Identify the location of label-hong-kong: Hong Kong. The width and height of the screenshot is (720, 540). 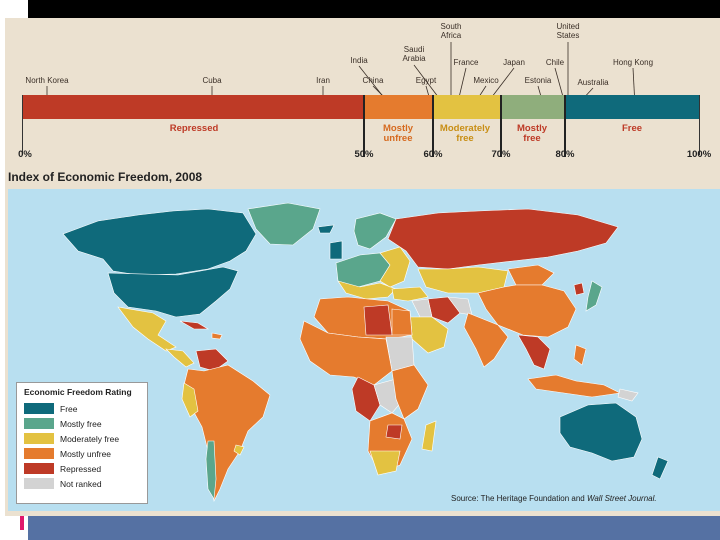
(633, 62).